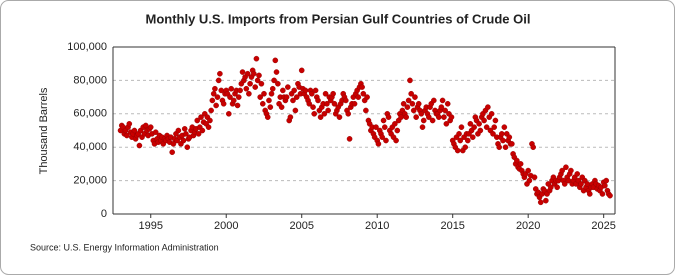 The height and width of the screenshot is (275, 675). I want to click on y-tick-label: 100,000, so click(87, 47).